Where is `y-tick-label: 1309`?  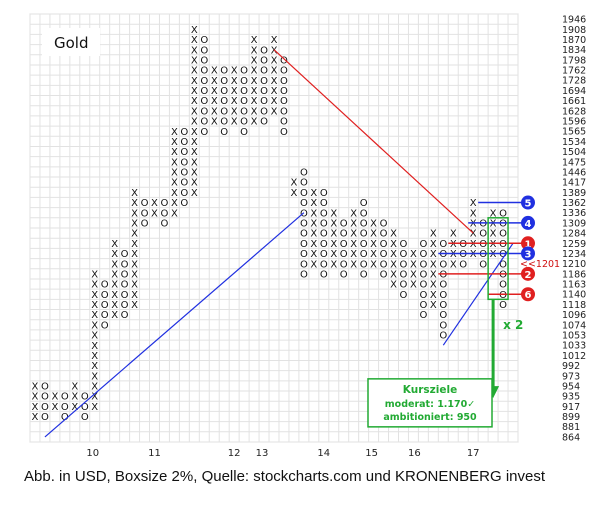 y-tick-label: 1309 is located at coordinates (574, 223).